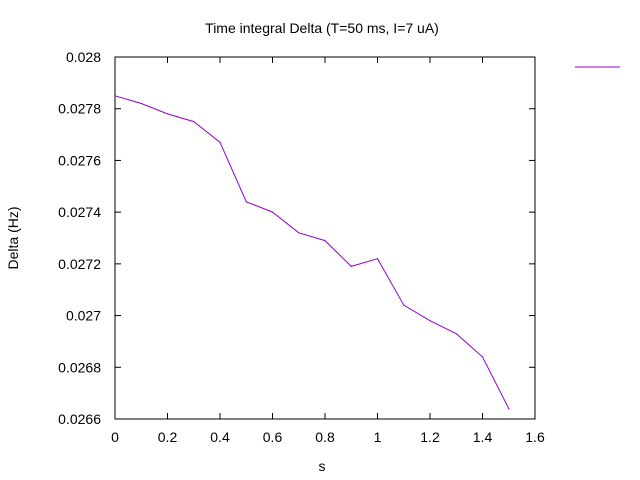  What do you see at coordinates (322, 28) in the screenshot?
I see `chart-title: Time integral Delta (T=50 ms, I=7 uA)` at bounding box center [322, 28].